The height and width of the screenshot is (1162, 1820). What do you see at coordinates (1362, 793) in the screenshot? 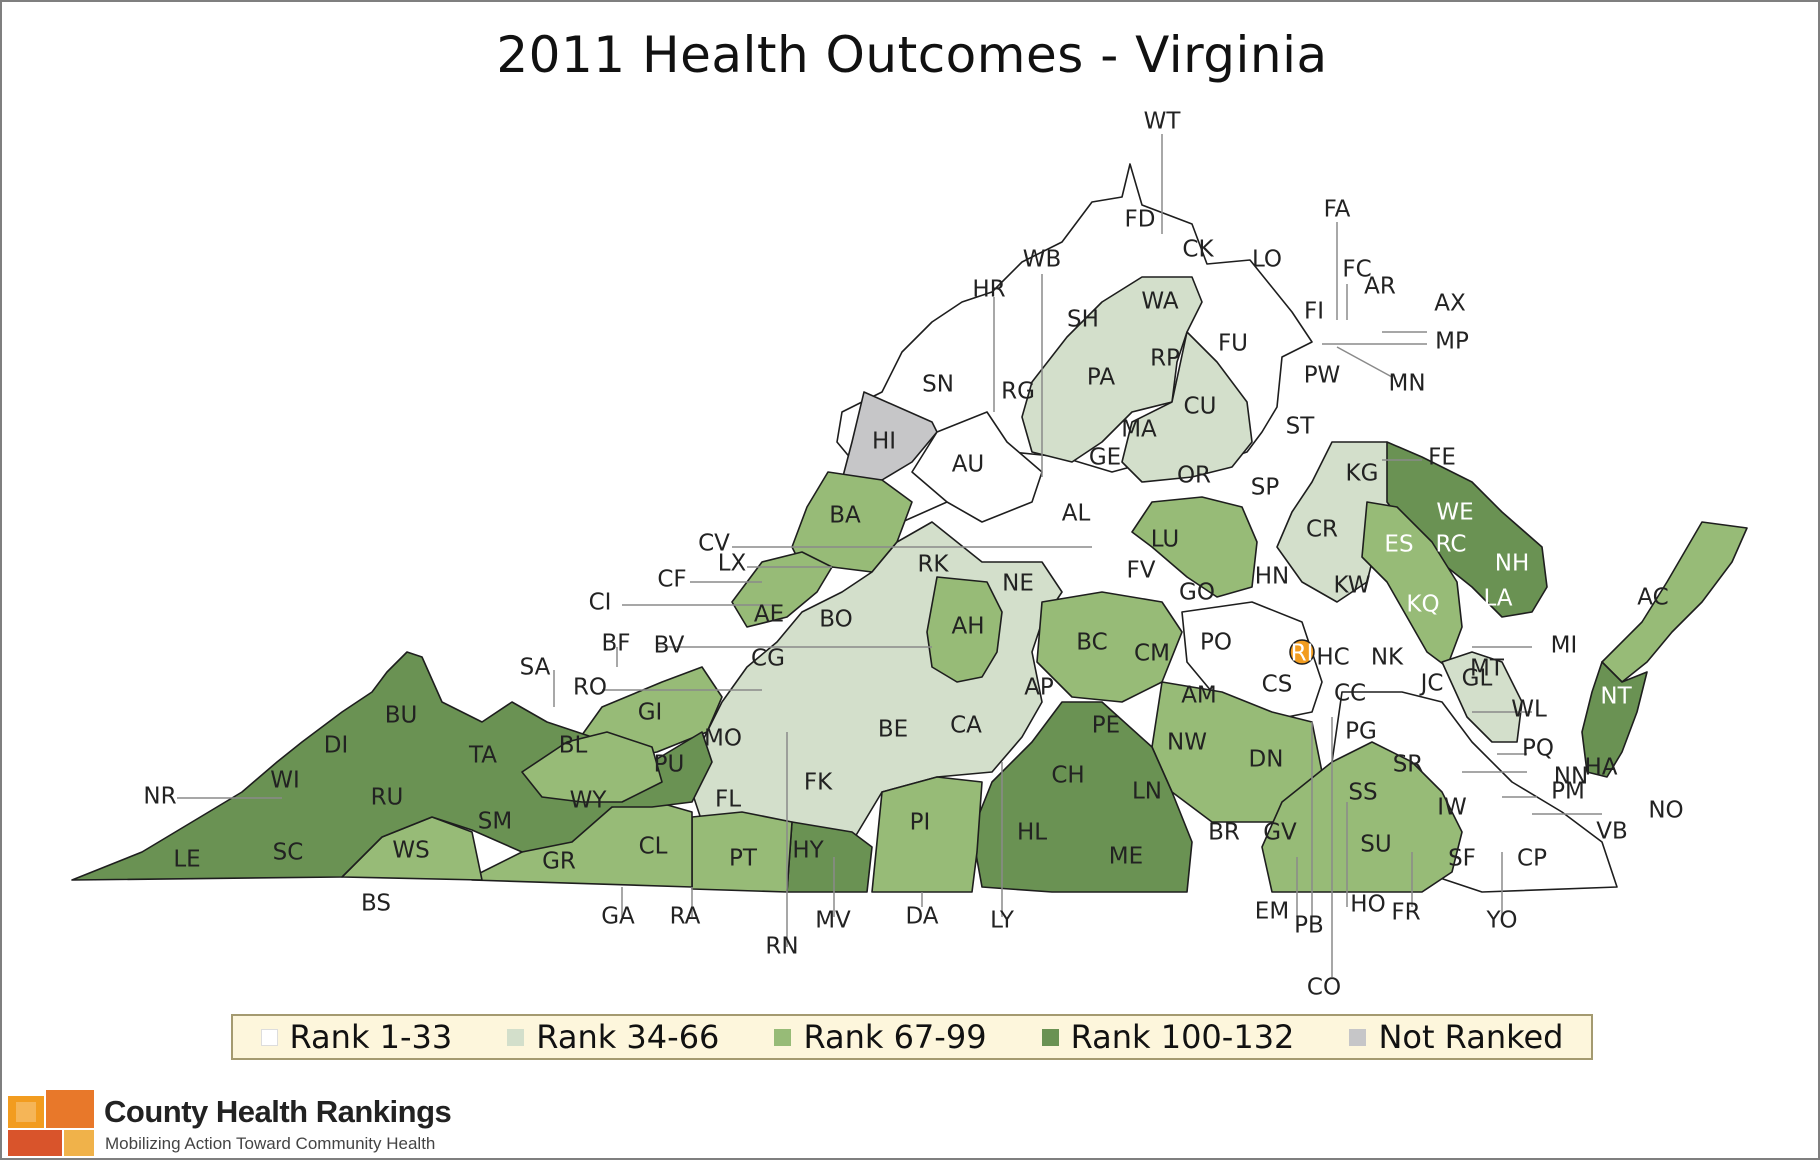
I see `county-label-ss: SS` at bounding box center [1362, 793].